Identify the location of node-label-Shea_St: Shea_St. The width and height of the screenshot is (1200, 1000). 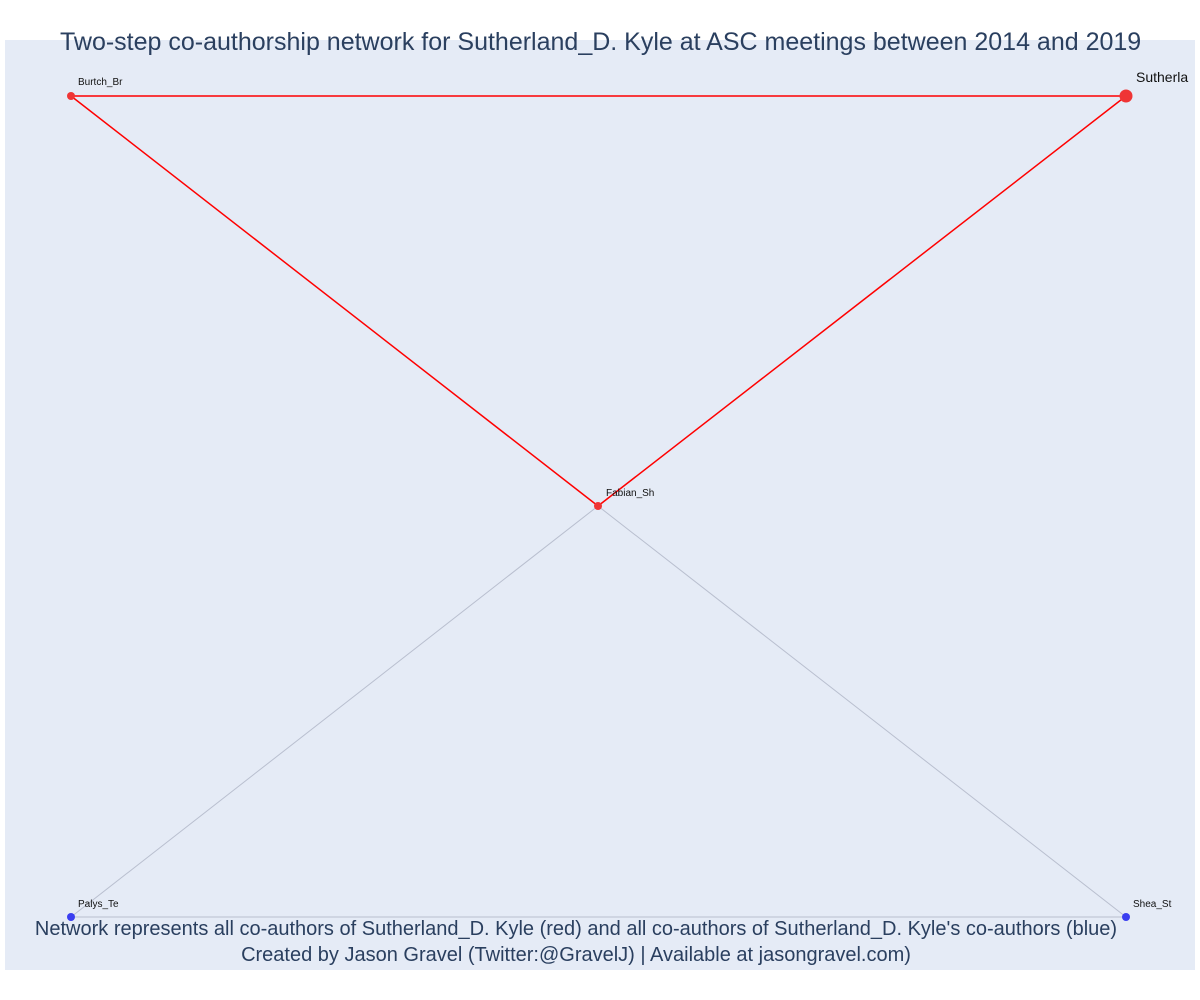
(1152, 904).